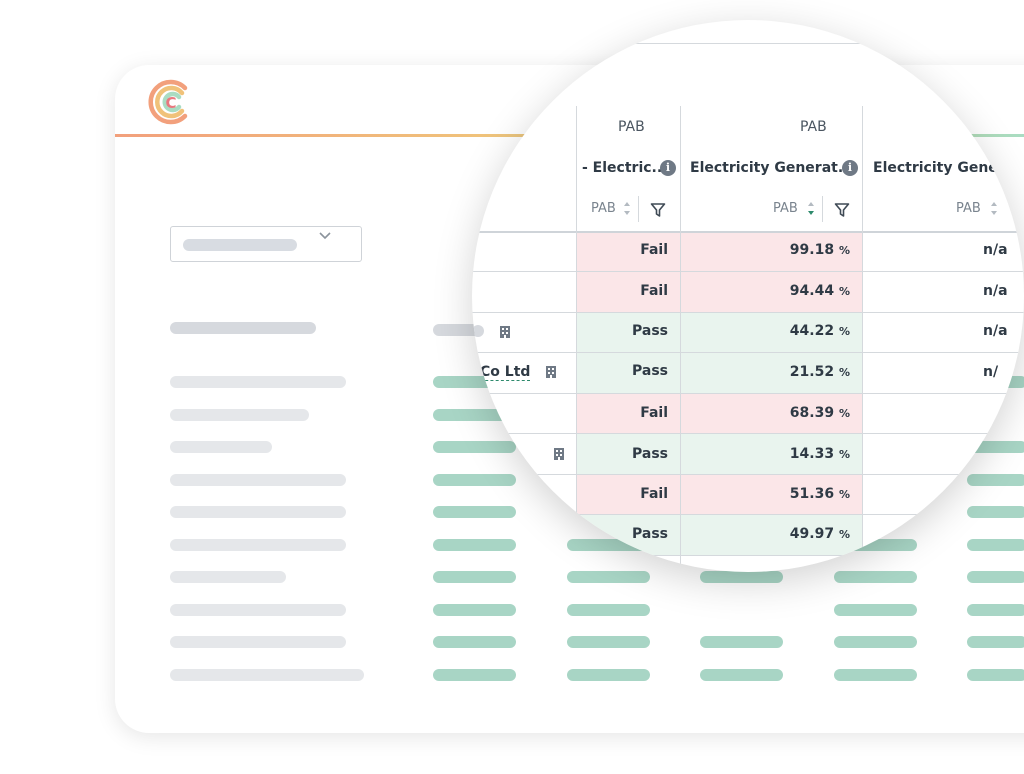 This screenshot has height=774, width=1024. Describe the element at coordinates (819, 454) in the screenshot. I see `percentage-value: 14.33 %` at that location.